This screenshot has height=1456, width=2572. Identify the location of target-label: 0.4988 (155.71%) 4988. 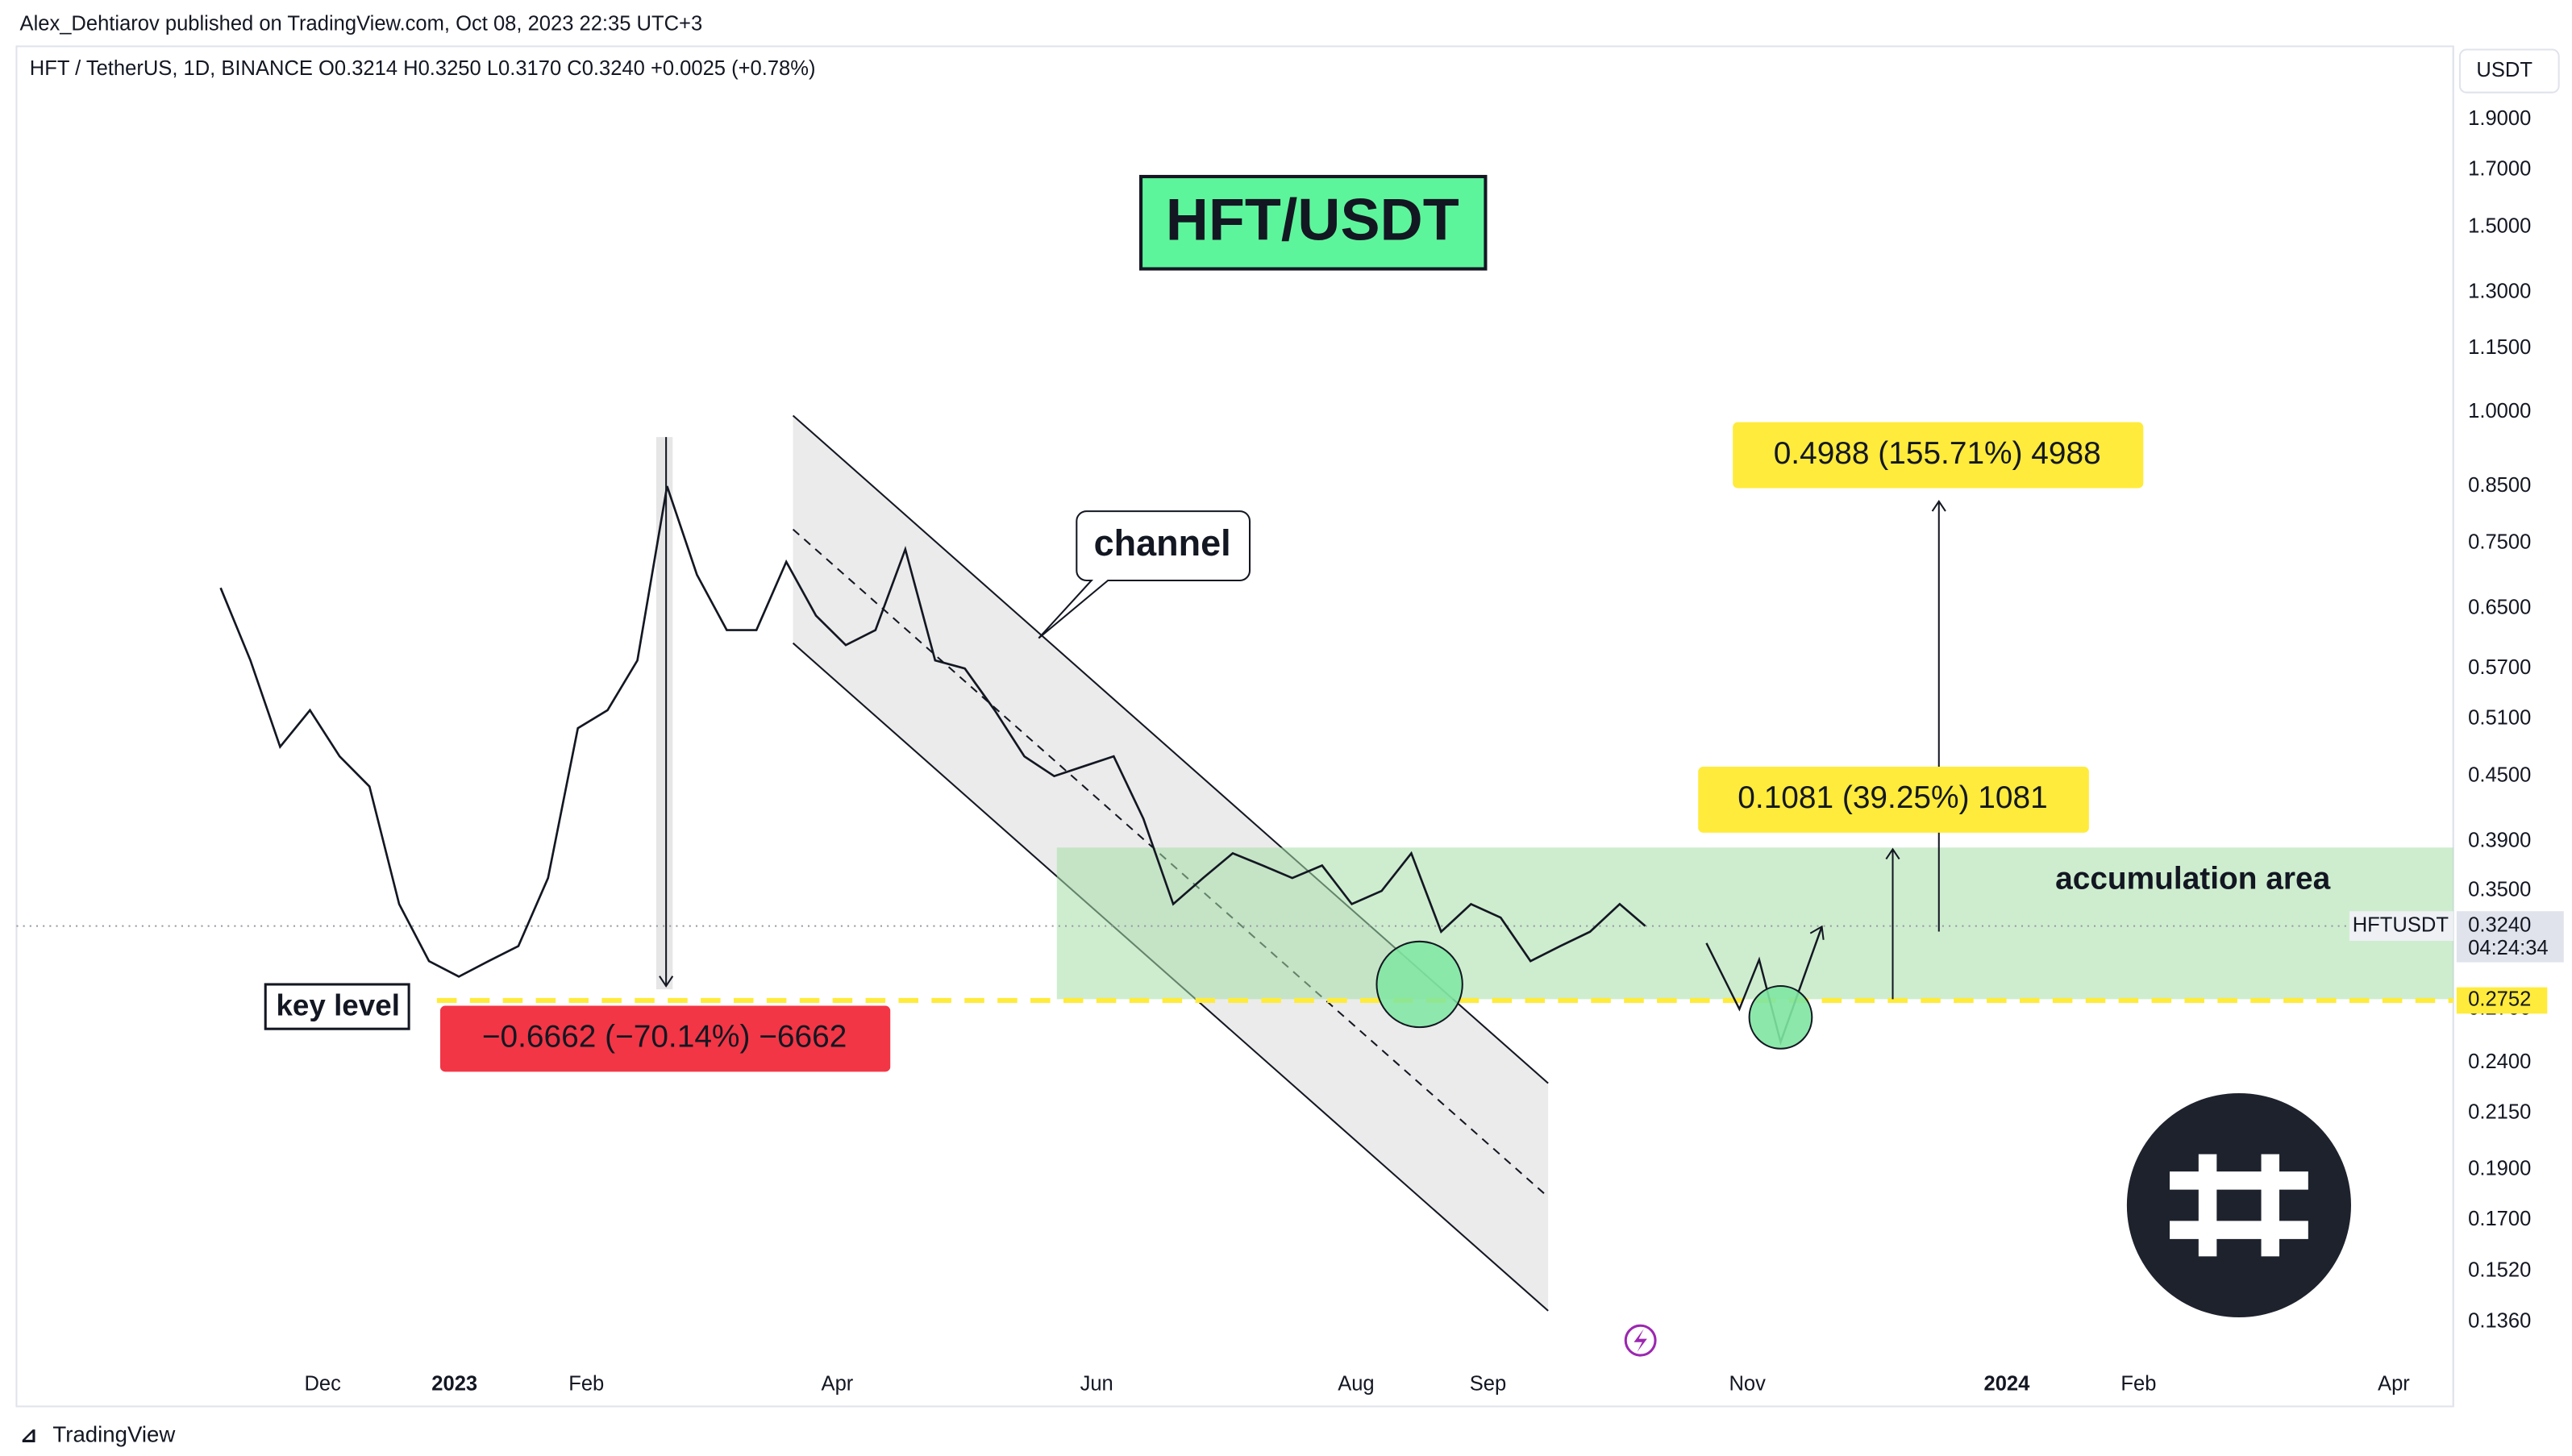
(1937, 453).